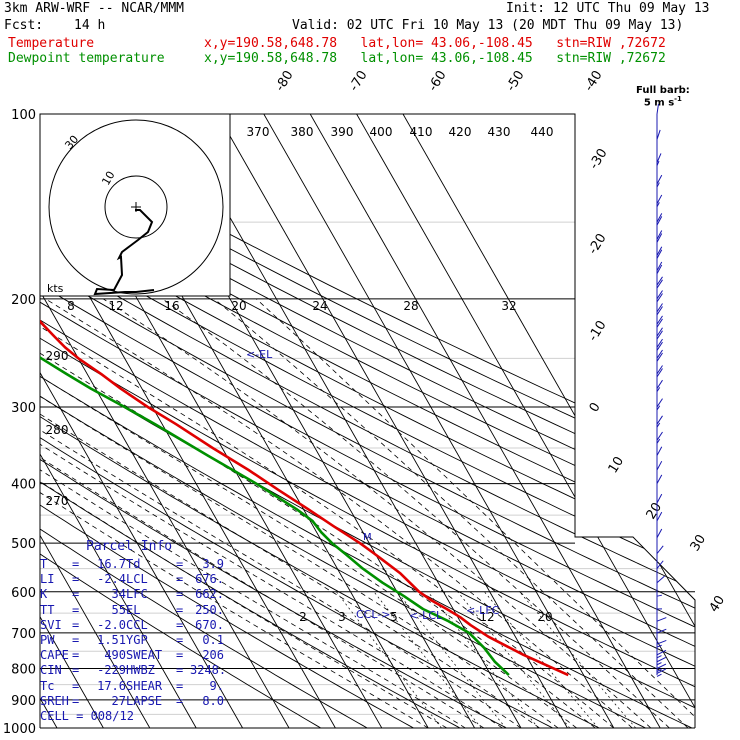  What do you see at coordinates (132, 686) in the screenshot?
I see `parcel-info-row: Tc = 17.6SHEAR = 9.` at bounding box center [132, 686].